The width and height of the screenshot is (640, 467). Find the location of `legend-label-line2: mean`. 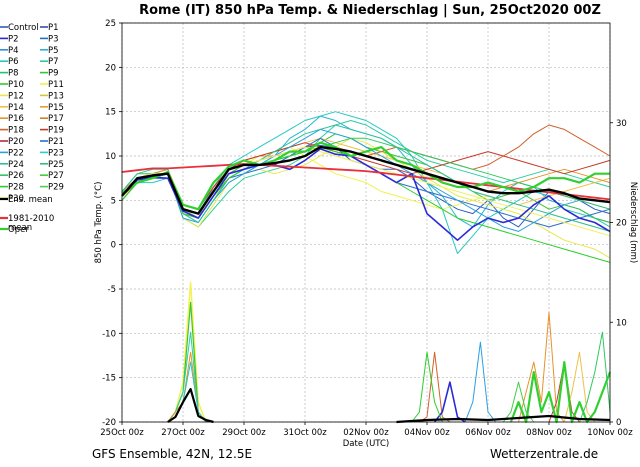

legend-label-line2: mean is located at coordinates (20, 228).